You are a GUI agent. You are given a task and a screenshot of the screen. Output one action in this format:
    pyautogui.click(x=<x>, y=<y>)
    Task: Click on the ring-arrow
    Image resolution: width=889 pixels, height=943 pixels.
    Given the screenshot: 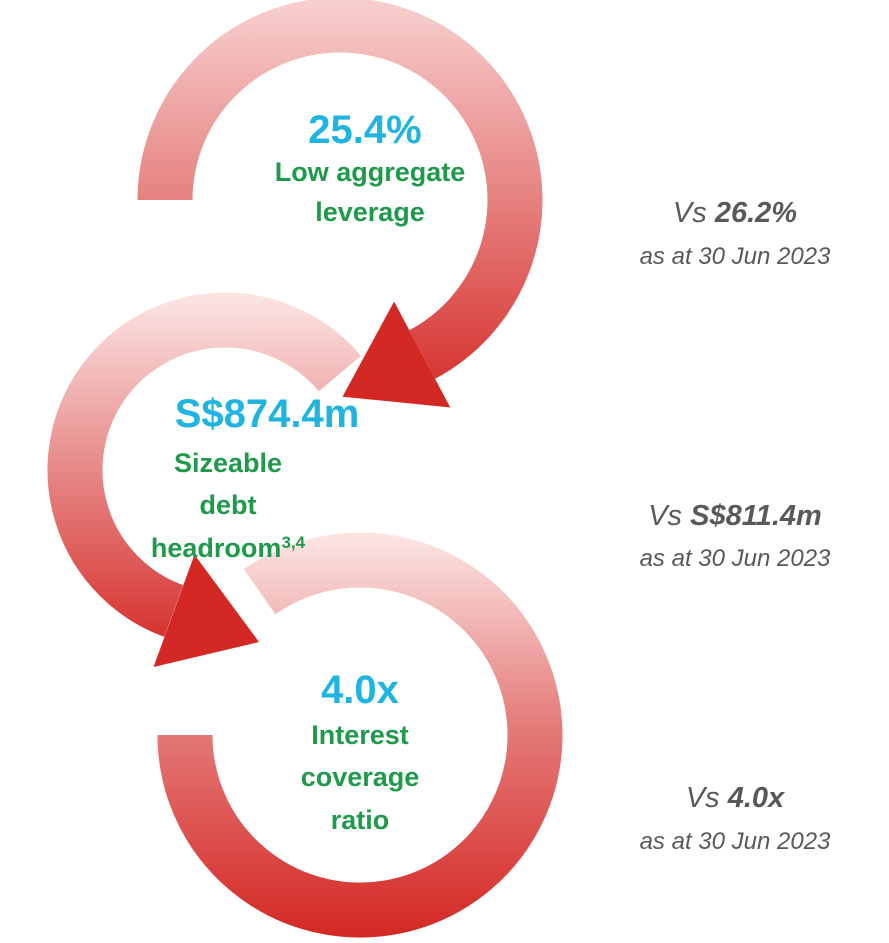 What is the action you would take?
    pyautogui.click(x=204, y=464)
    